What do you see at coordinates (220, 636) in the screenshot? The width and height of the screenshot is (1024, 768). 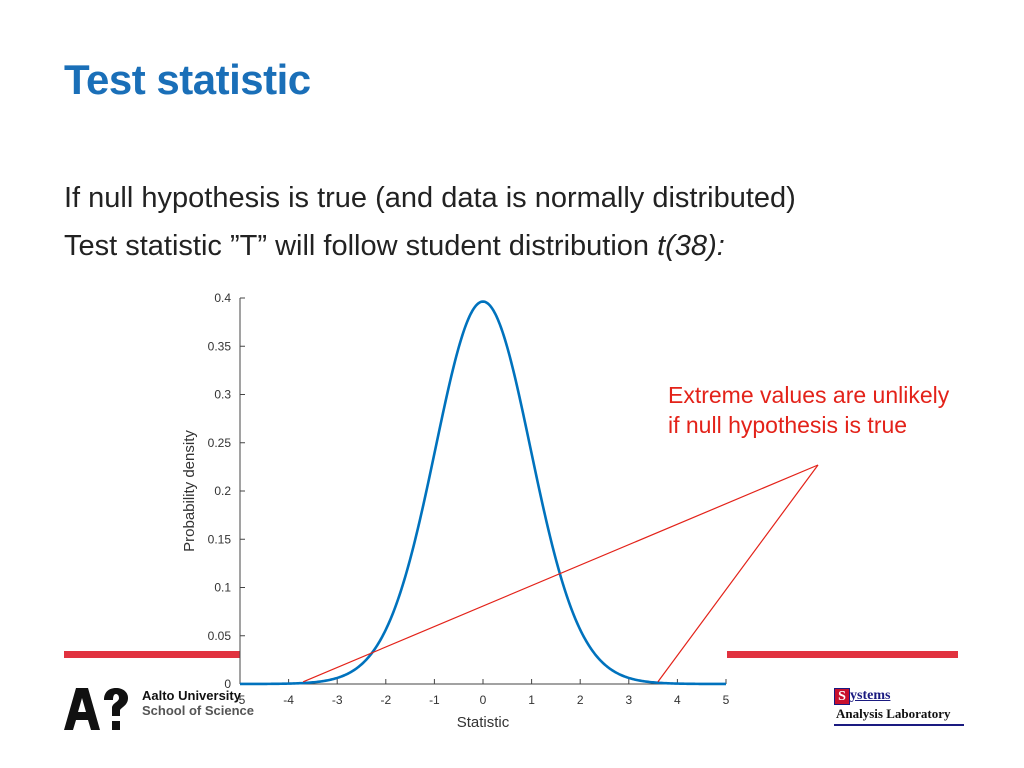 I see `y-tick-label: 0.05` at bounding box center [220, 636].